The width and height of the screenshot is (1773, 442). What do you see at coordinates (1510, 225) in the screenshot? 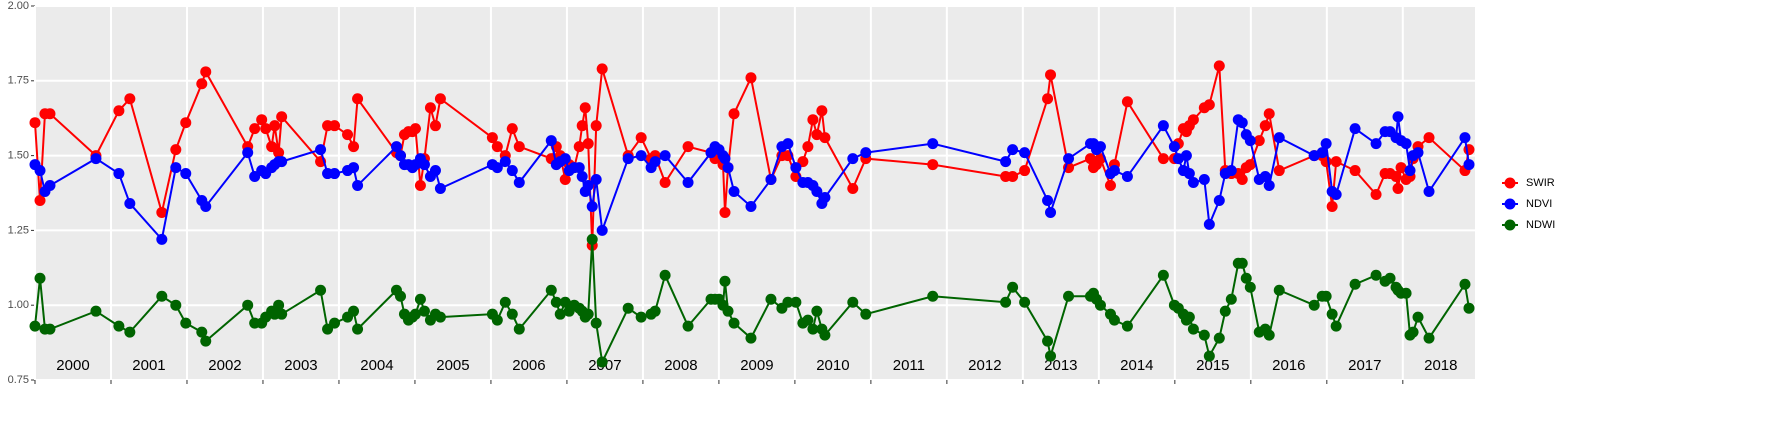
I see `legend-key` at bounding box center [1510, 225].